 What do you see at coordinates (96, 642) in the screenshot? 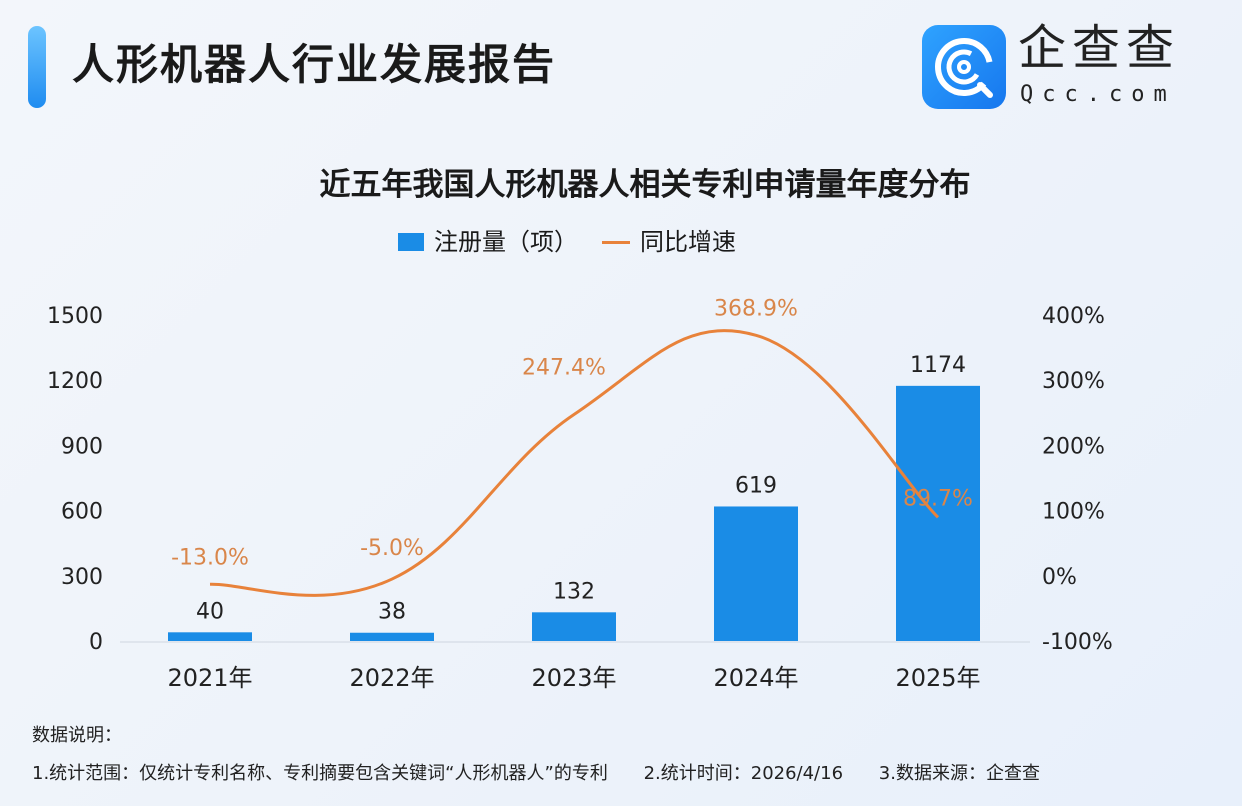
I see `y-left-tick-label: 0` at bounding box center [96, 642].